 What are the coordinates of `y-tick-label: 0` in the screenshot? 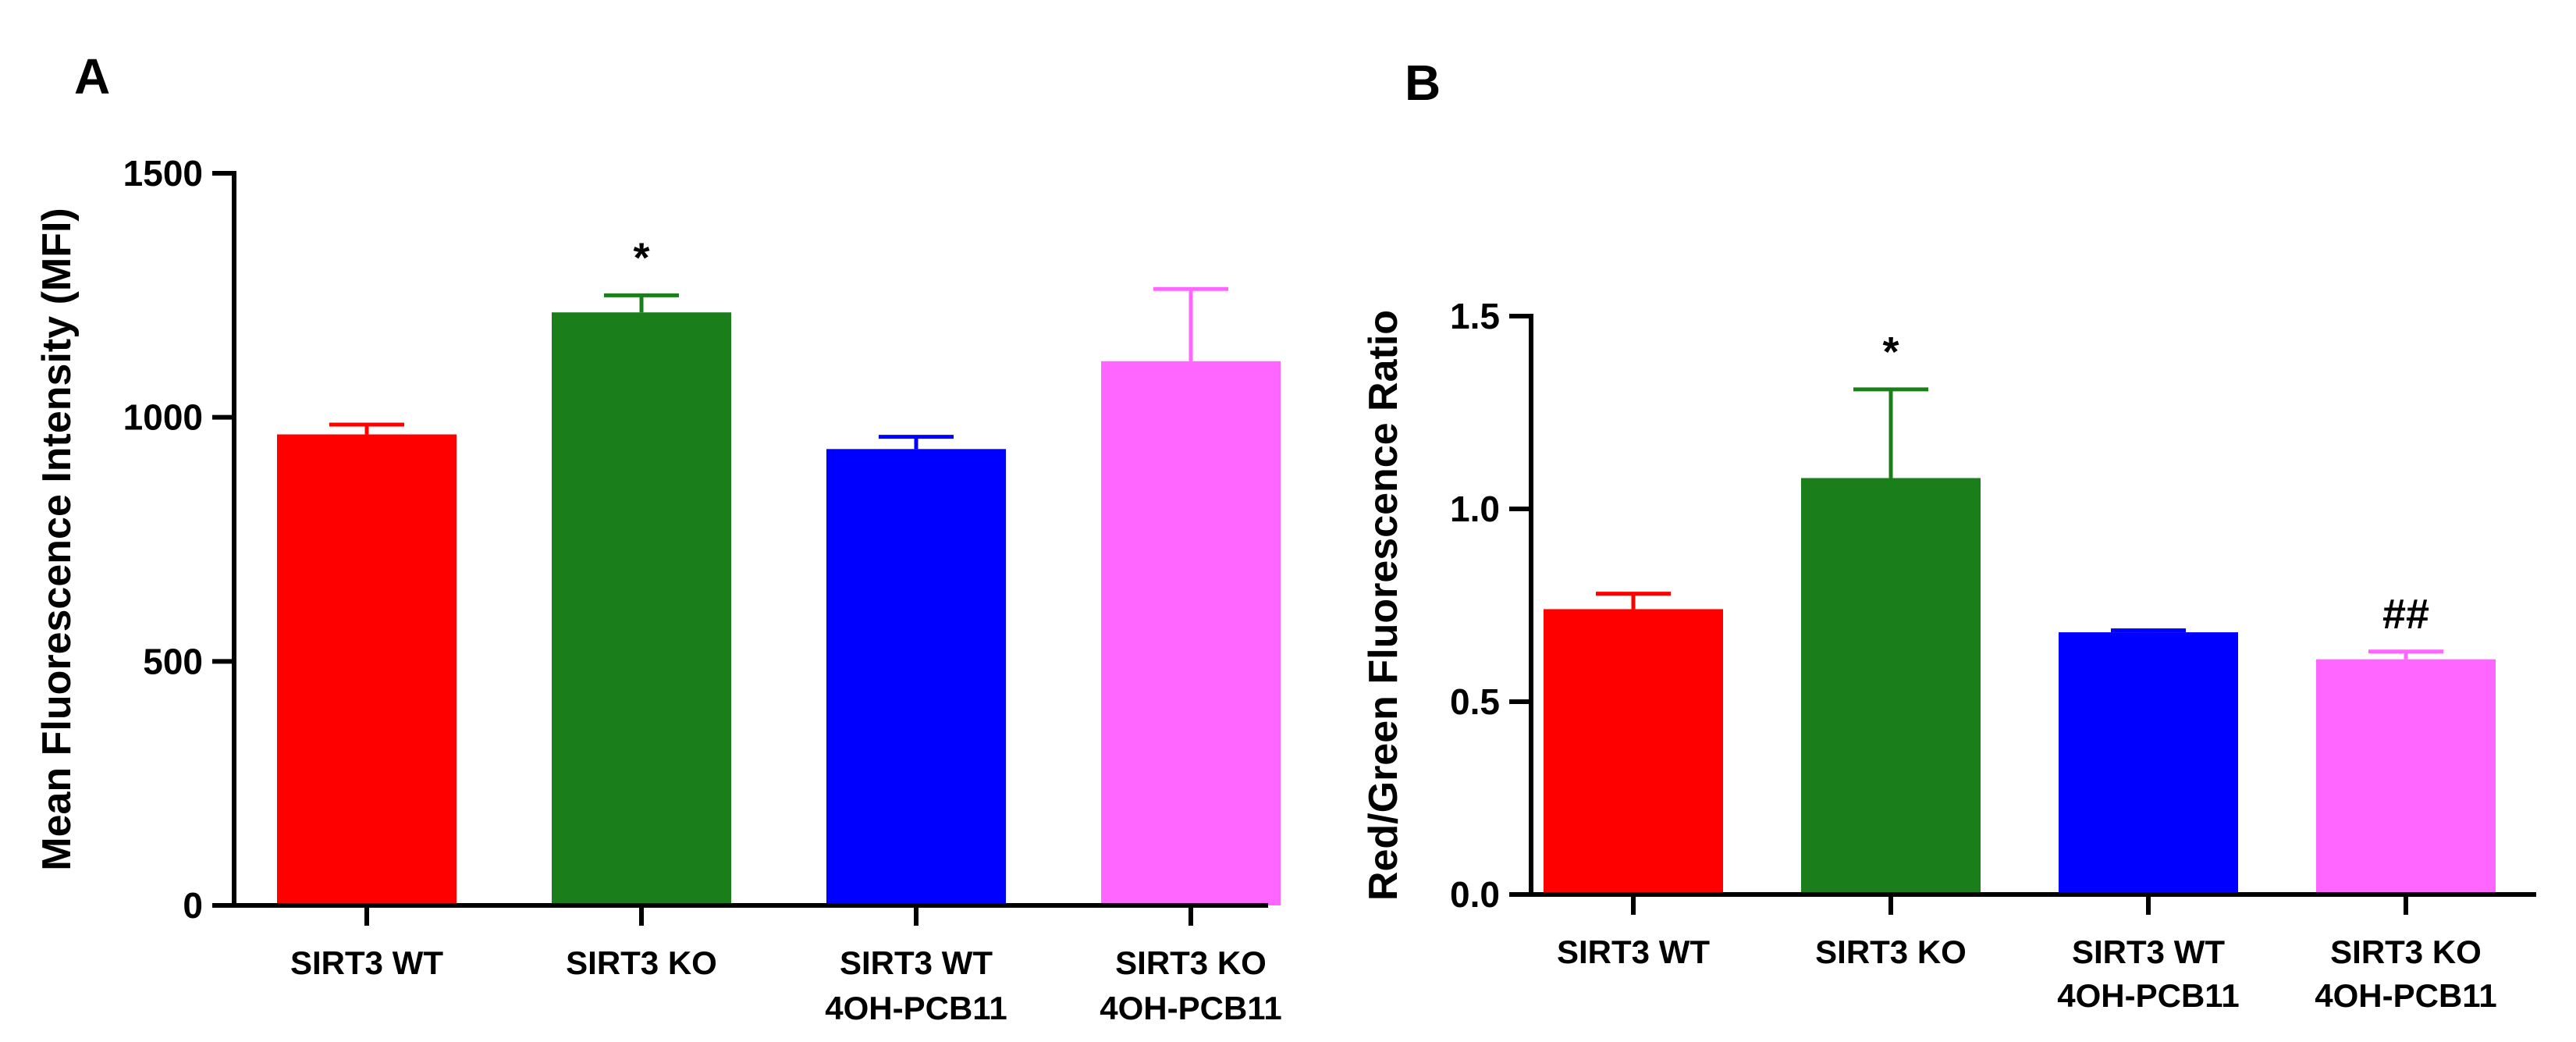 It's located at (193, 906).